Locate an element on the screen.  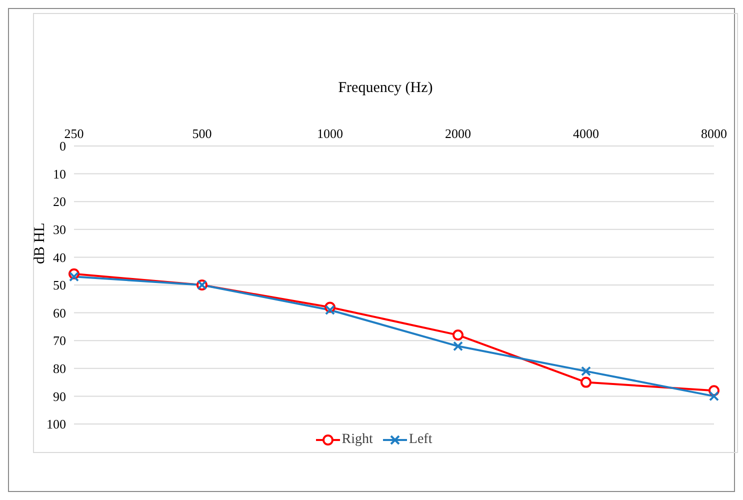
legend-label: Left is located at coordinates (420, 440).